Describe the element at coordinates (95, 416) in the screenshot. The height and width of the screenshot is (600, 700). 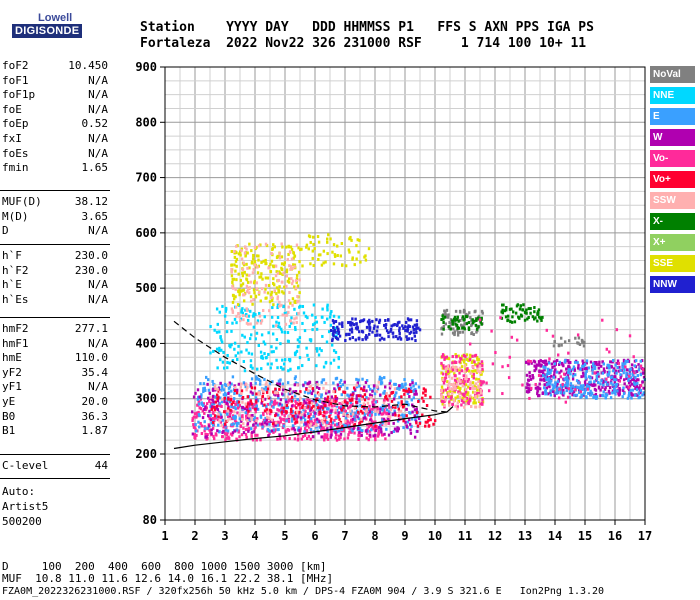
I see `param-value: 36.3` at that location.